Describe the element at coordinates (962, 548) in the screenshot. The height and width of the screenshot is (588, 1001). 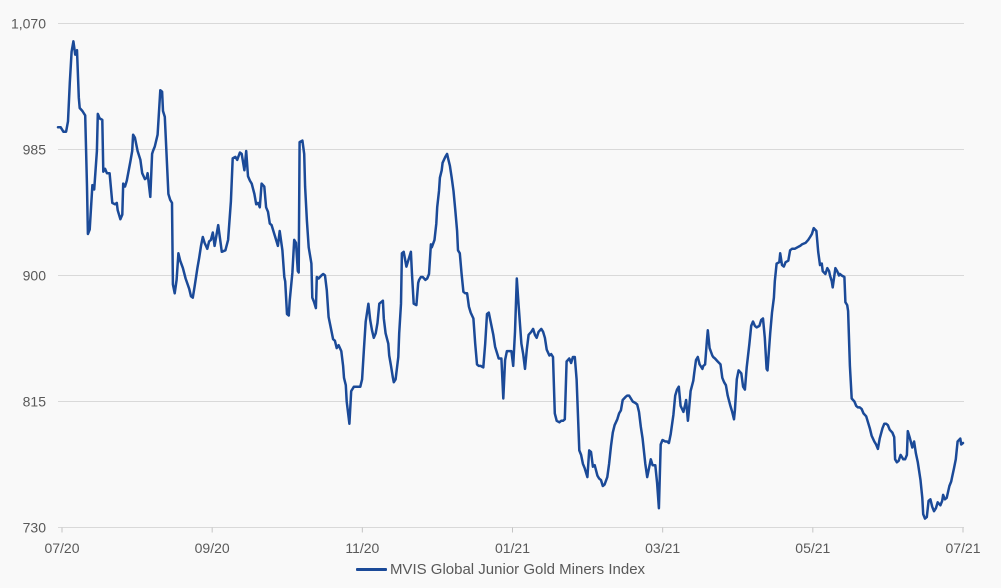
I see `x-axis-label: 07/21` at that location.